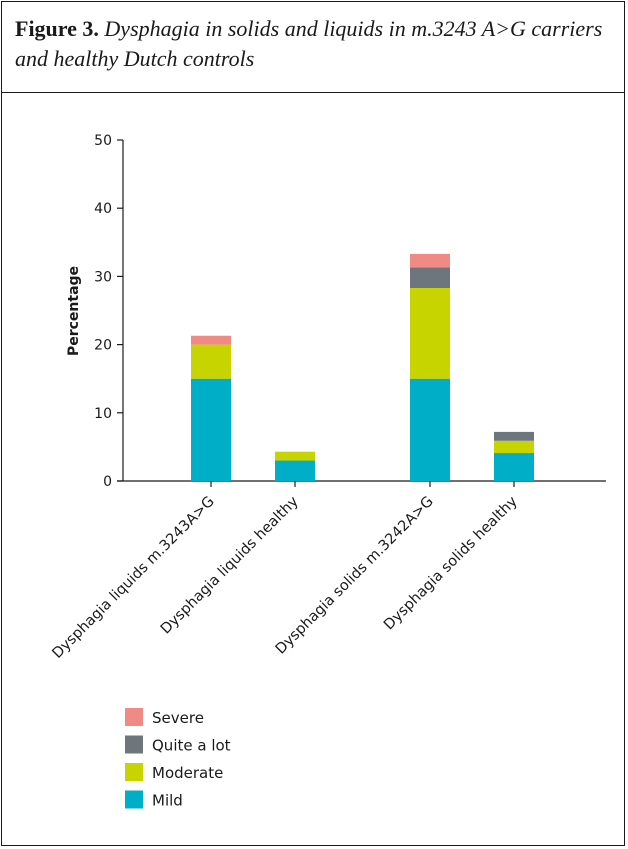 This screenshot has height=849, width=628. I want to click on legend-label: Severe, so click(178, 718).